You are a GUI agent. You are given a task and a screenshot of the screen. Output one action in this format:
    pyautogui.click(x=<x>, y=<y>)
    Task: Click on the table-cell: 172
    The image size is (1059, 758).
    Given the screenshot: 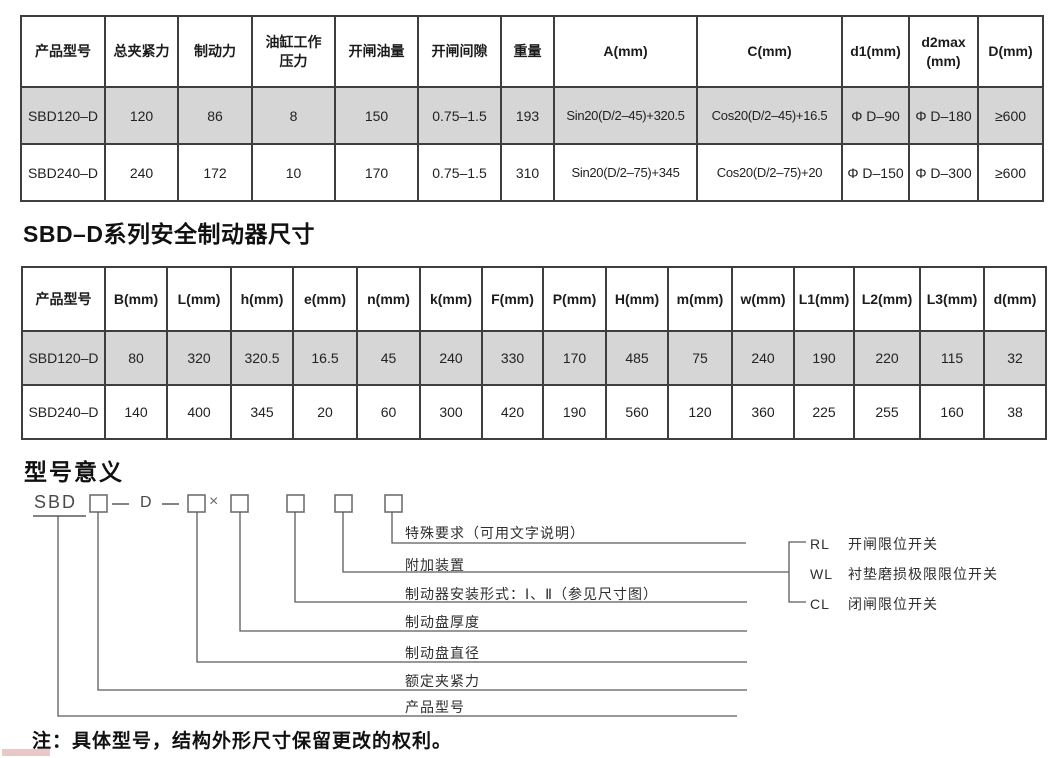 What is the action you would take?
    pyautogui.click(x=215, y=172)
    